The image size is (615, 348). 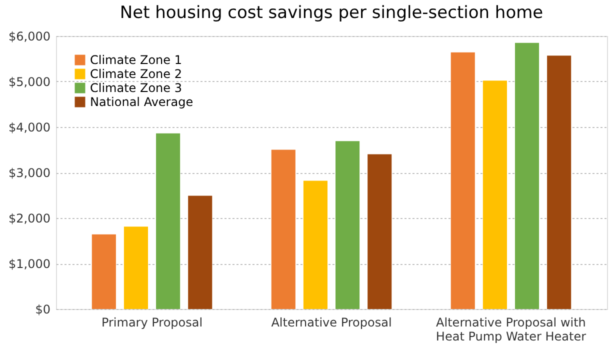 I want to click on legend-label: National Average, so click(x=142, y=102).